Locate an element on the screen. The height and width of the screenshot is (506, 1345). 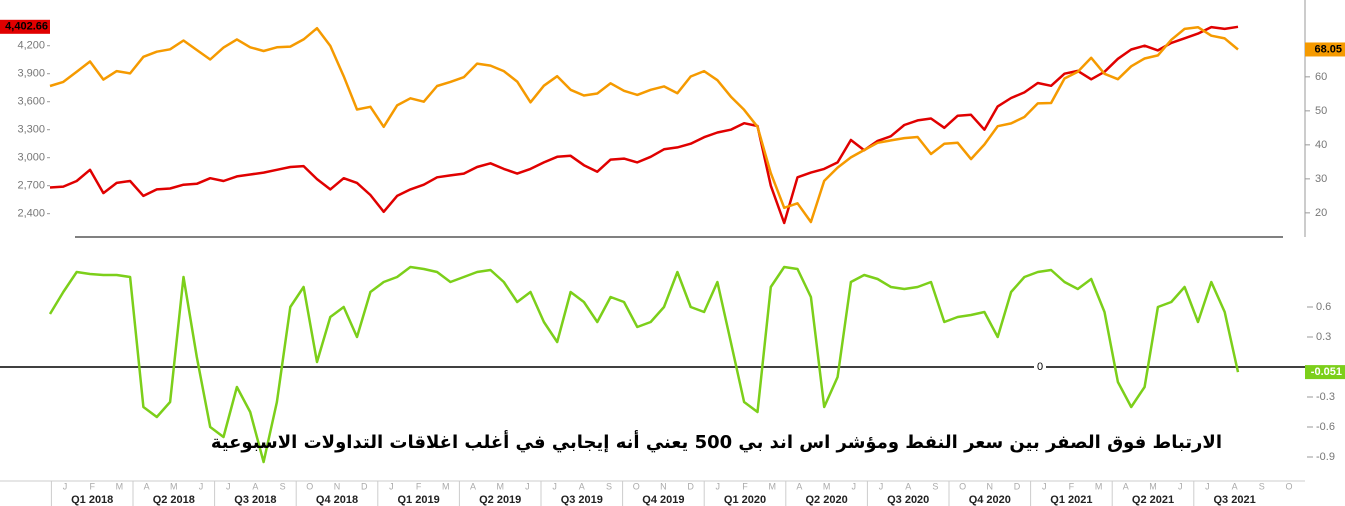
y-tick-label: 3,000 is located at coordinates (31, 158).